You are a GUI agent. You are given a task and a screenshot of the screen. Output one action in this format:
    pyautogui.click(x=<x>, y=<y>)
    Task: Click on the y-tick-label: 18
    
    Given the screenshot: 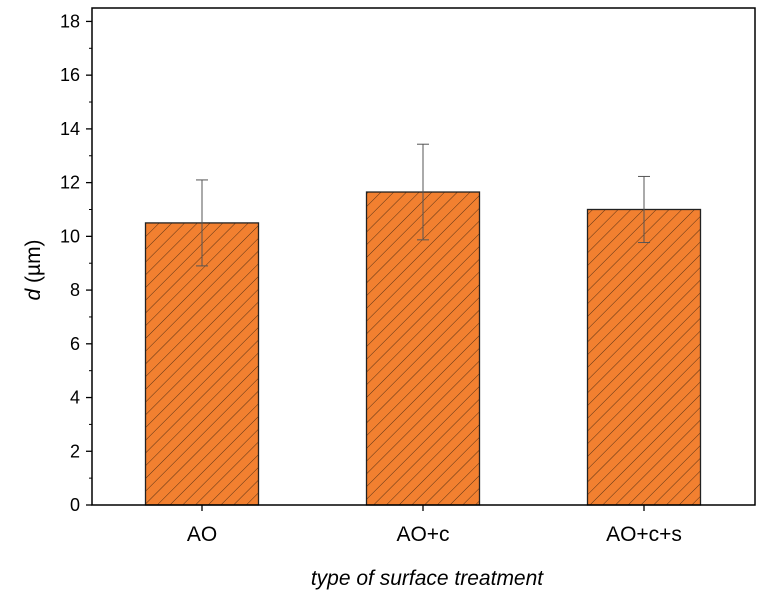 What is the action you would take?
    pyautogui.click(x=70, y=21)
    